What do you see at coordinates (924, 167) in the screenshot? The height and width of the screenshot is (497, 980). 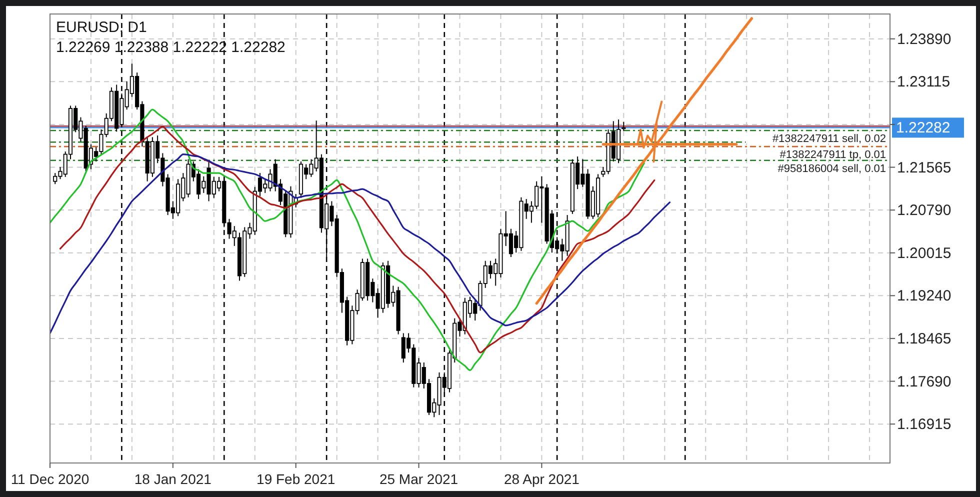 I see `y-tick-label: 1.21565` at bounding box center [924, 167].